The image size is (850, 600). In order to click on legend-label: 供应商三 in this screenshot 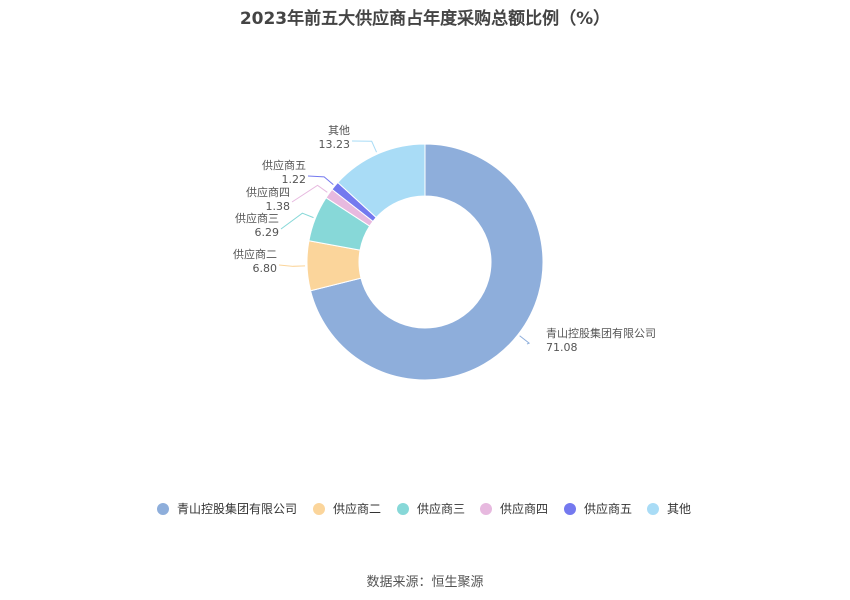, I will do `click(441, 509)`.